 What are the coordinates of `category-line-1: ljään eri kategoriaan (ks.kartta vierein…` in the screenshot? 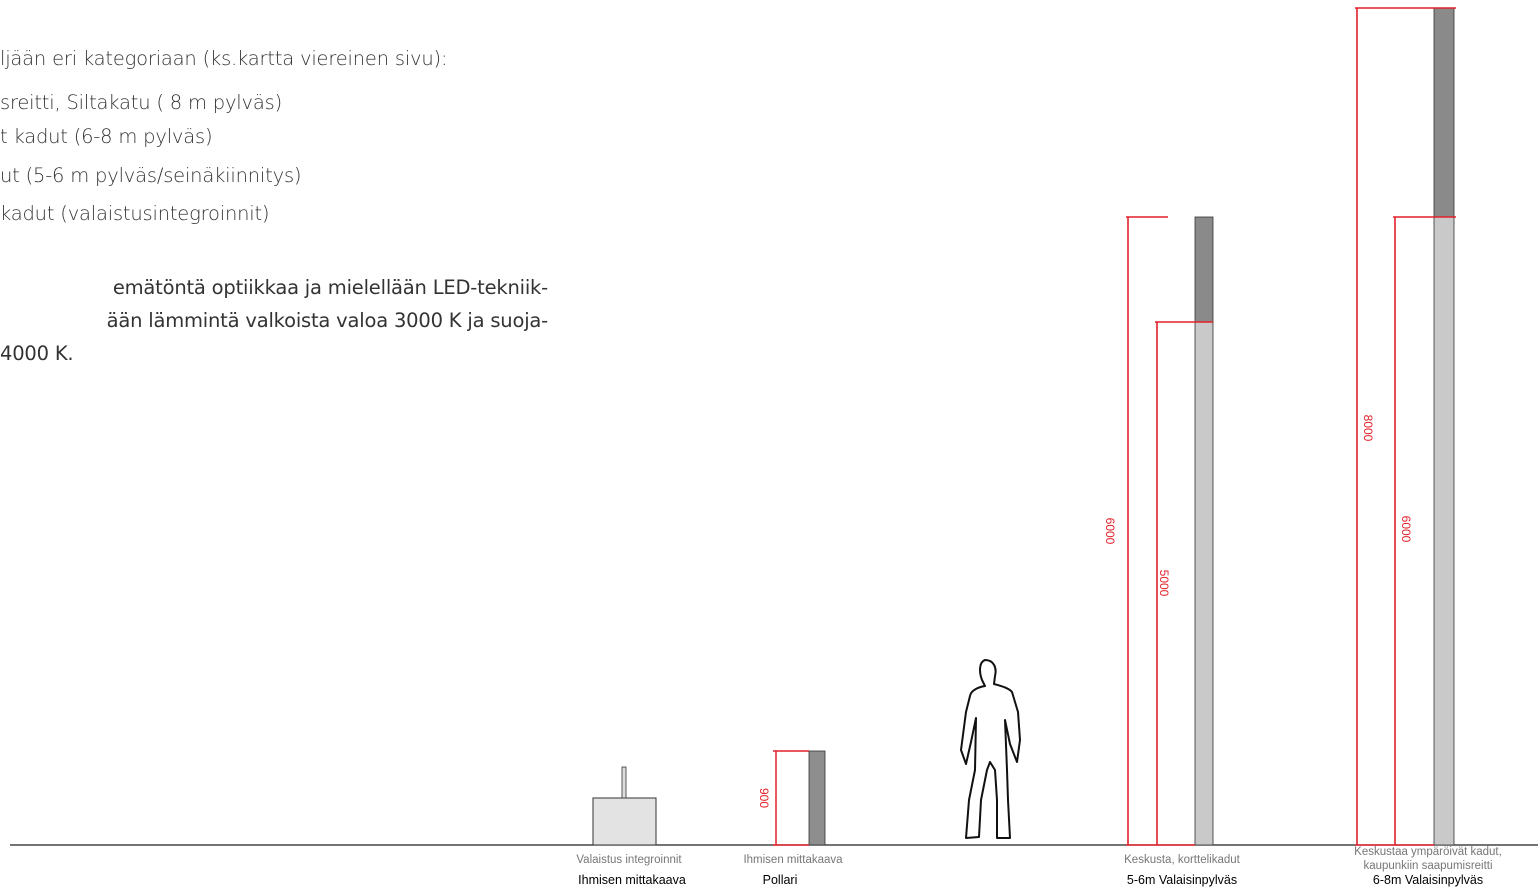 It's located at (224, 58).